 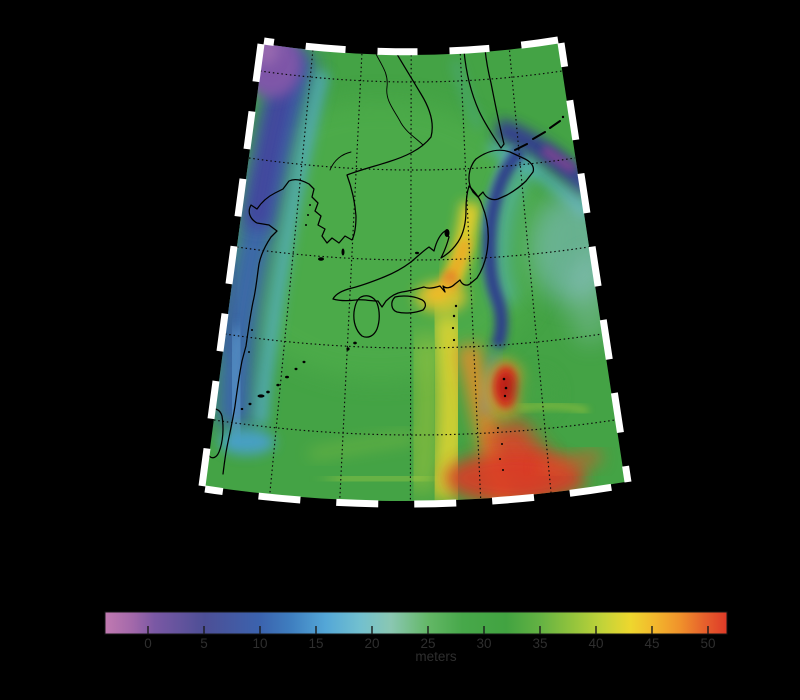 I want to click on frame-left, so click(x=231, y=265).